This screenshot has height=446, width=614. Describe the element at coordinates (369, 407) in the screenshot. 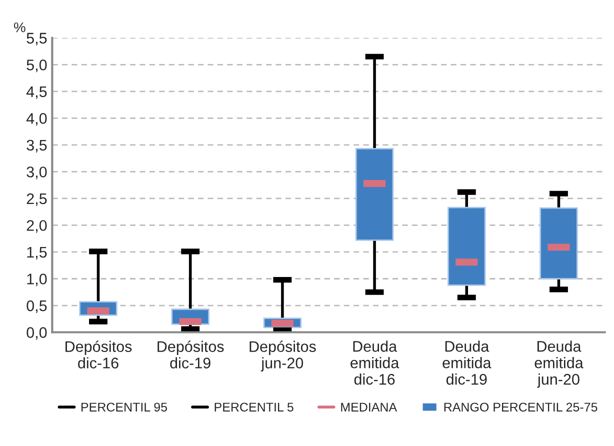

I see `text: MEDIANA` at that location.